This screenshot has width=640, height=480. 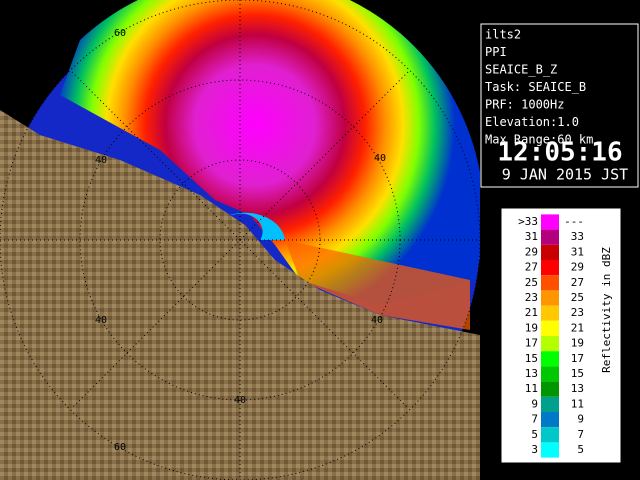 I want to click on legend-box, so click(x=561, y=335).